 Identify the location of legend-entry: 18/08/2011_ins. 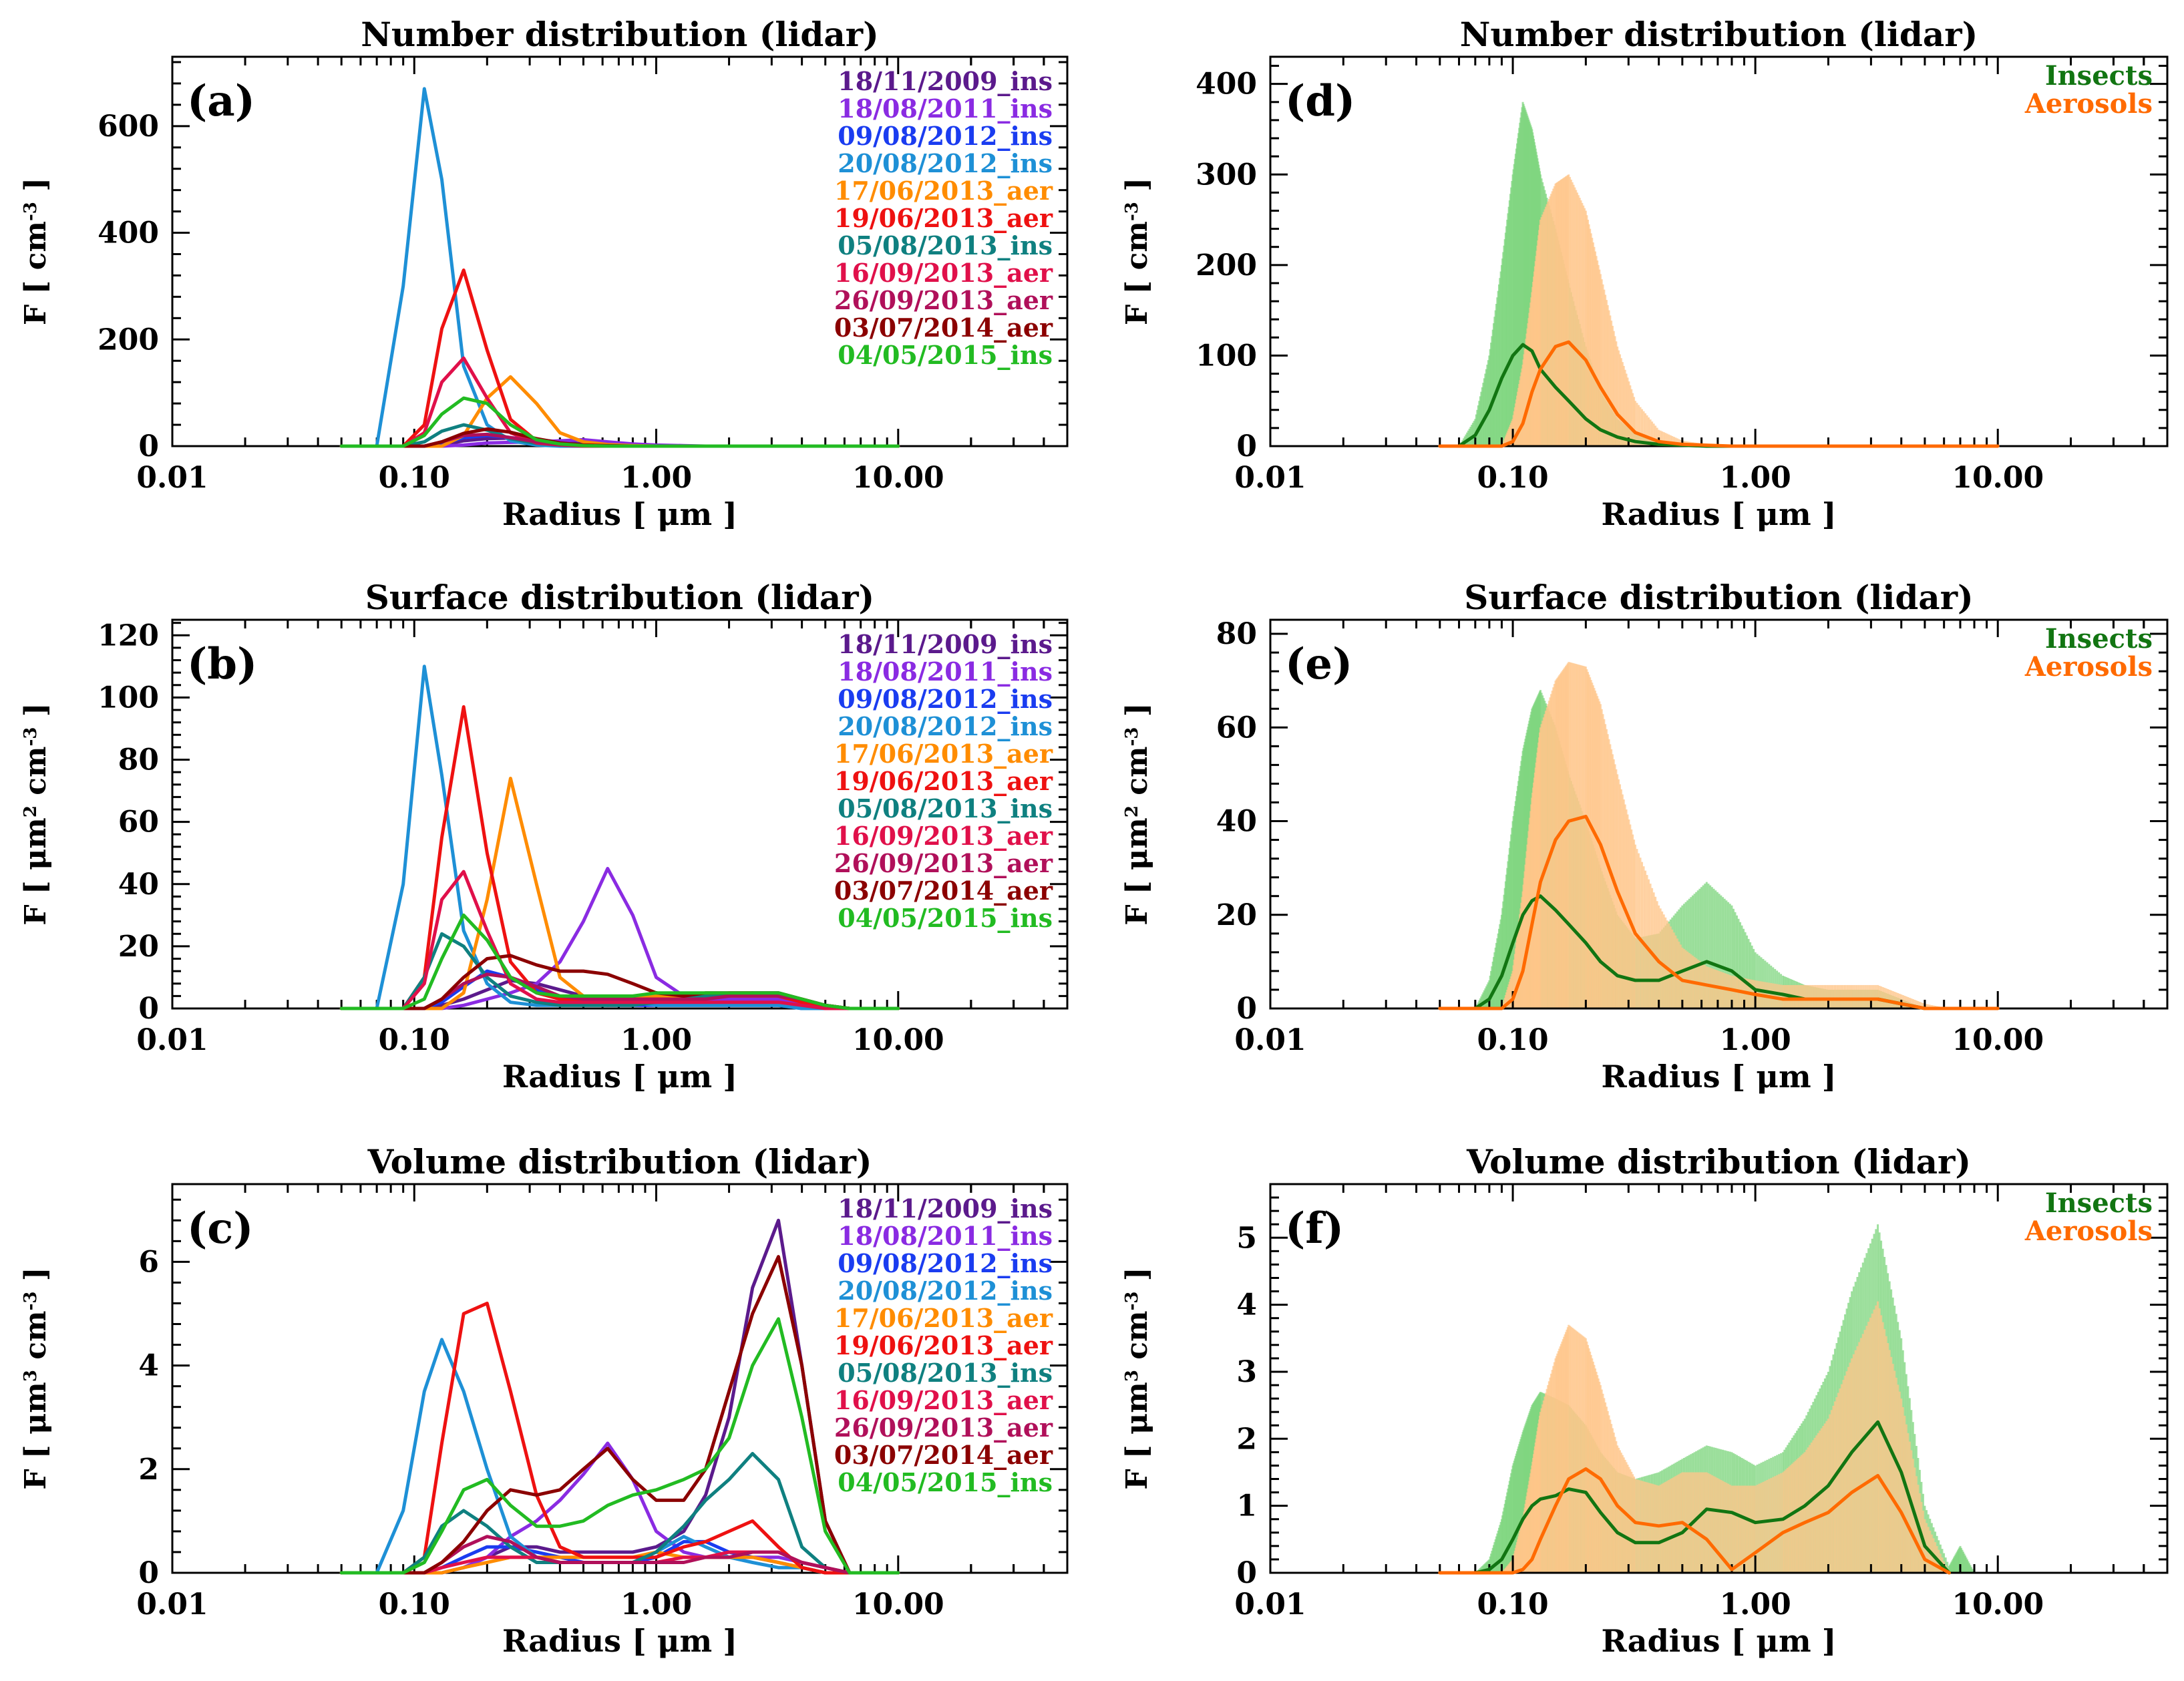
(946, 109).